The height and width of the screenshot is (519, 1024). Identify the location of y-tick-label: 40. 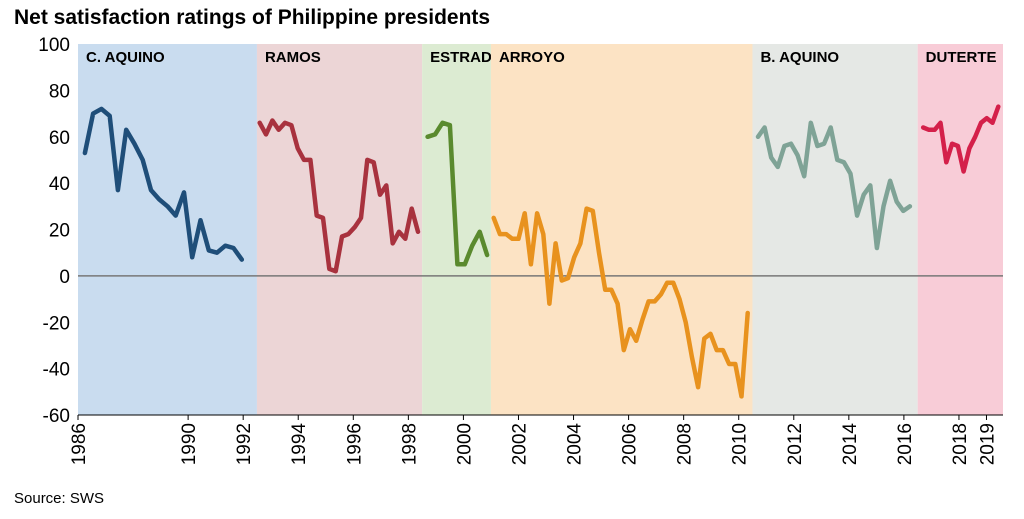
(59, 184).